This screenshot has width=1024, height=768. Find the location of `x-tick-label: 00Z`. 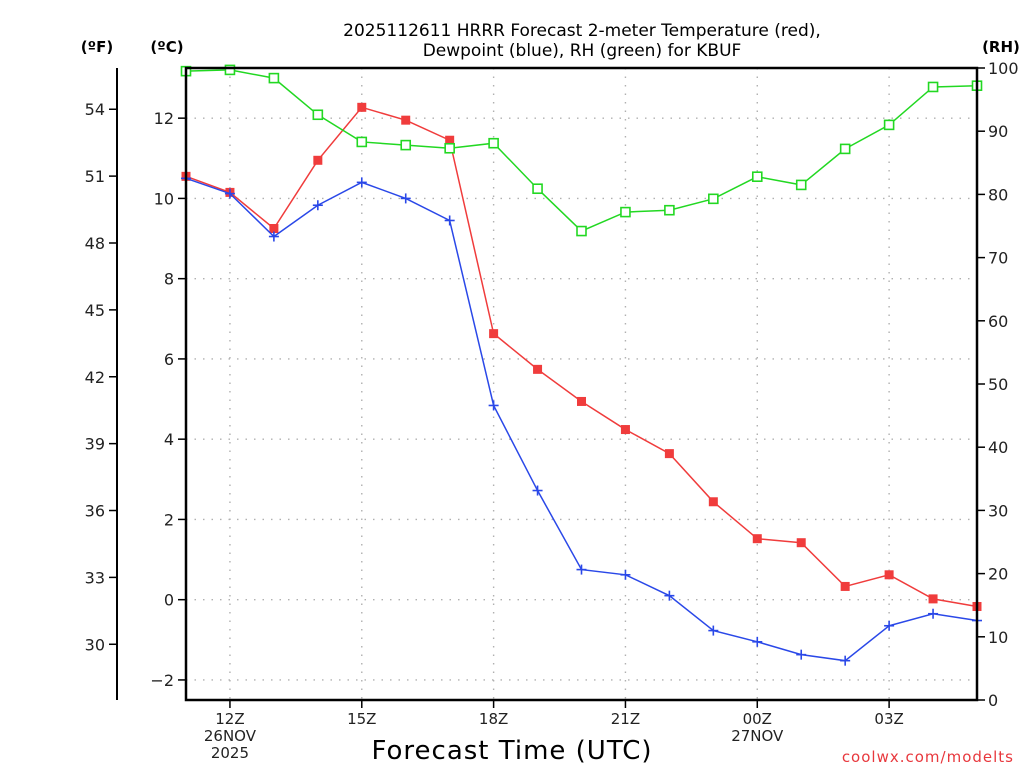

x-tick-label: 00Z is located at coordinates (757, 719).